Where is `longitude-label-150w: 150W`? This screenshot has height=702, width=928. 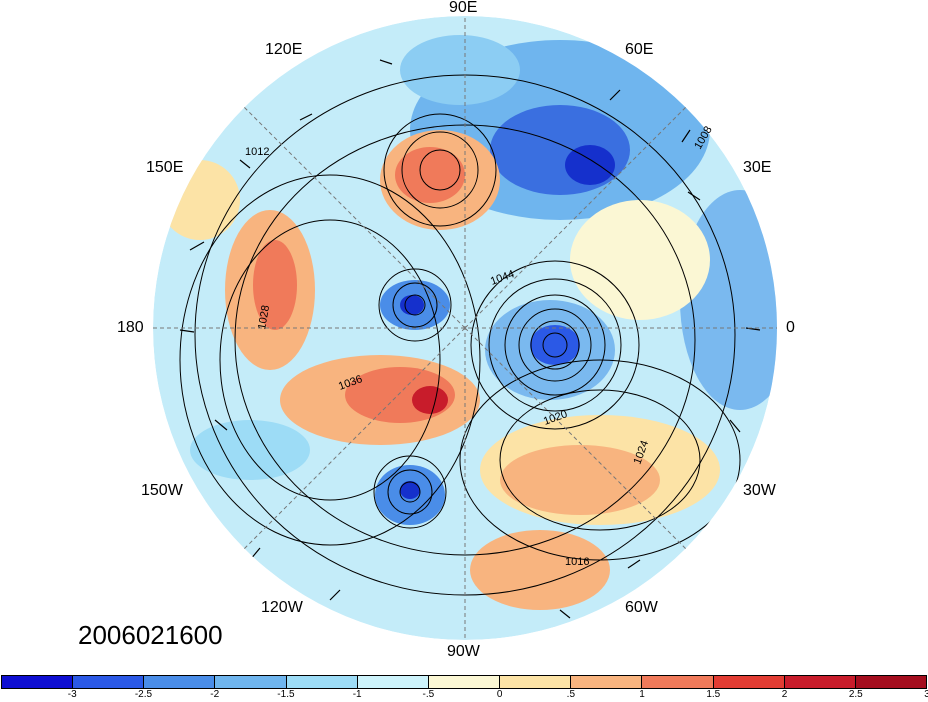
longitude-label-150w: 150W is located at coordinates (162, 490).